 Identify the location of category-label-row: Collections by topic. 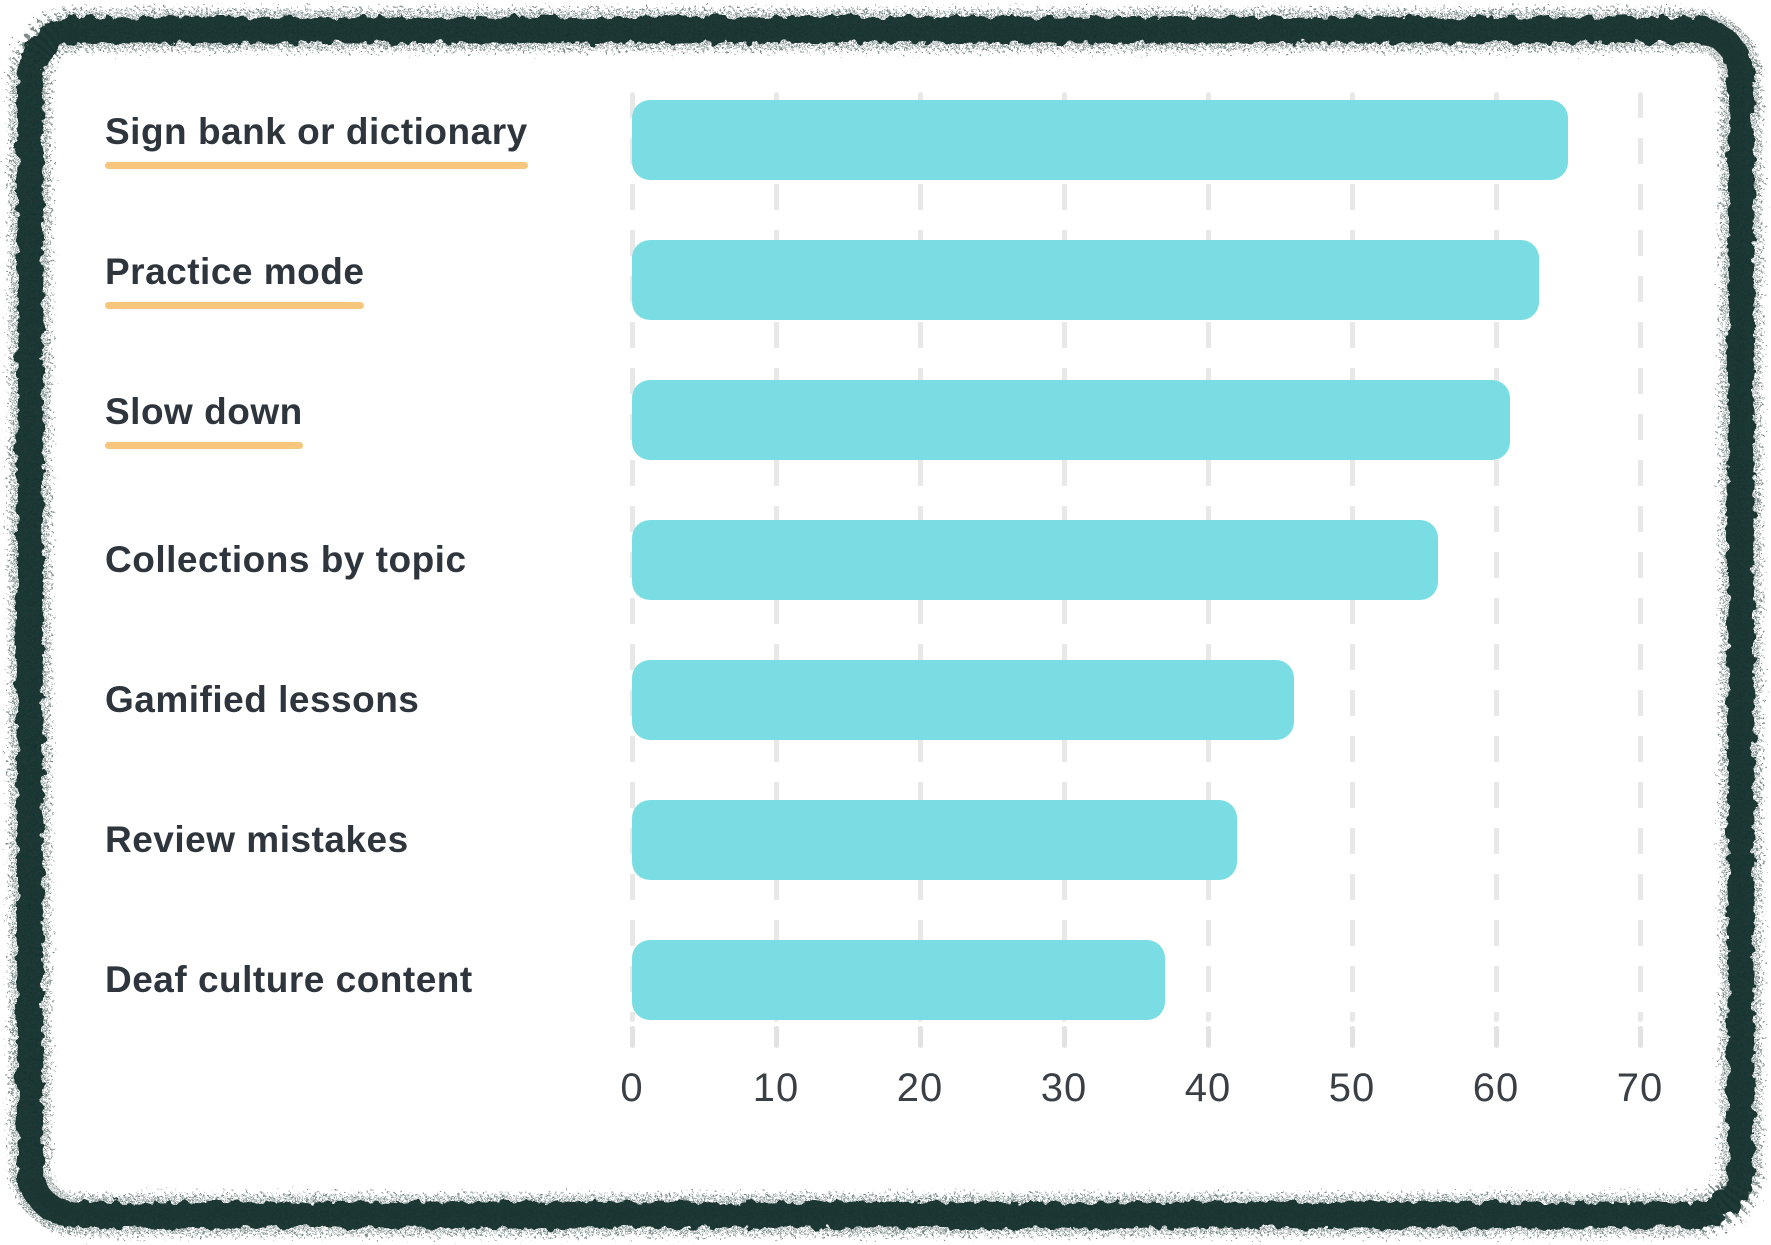
(286, 560).